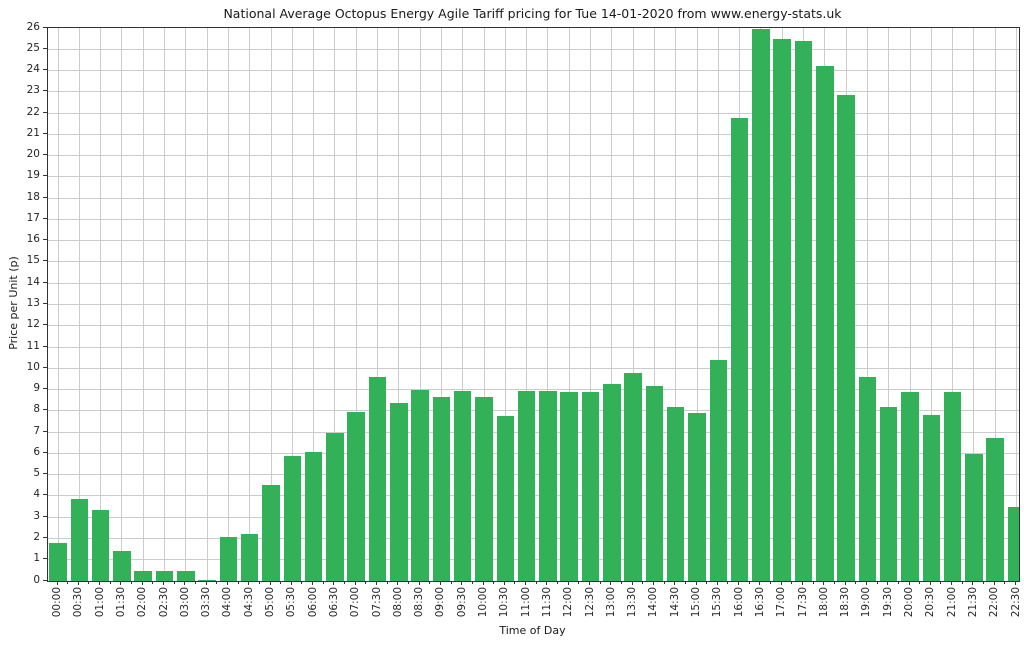  What do you see at coordinates (33, 111) in the screenshot?
I see `y-tick-label: 22` at bounding box center [33, 111].